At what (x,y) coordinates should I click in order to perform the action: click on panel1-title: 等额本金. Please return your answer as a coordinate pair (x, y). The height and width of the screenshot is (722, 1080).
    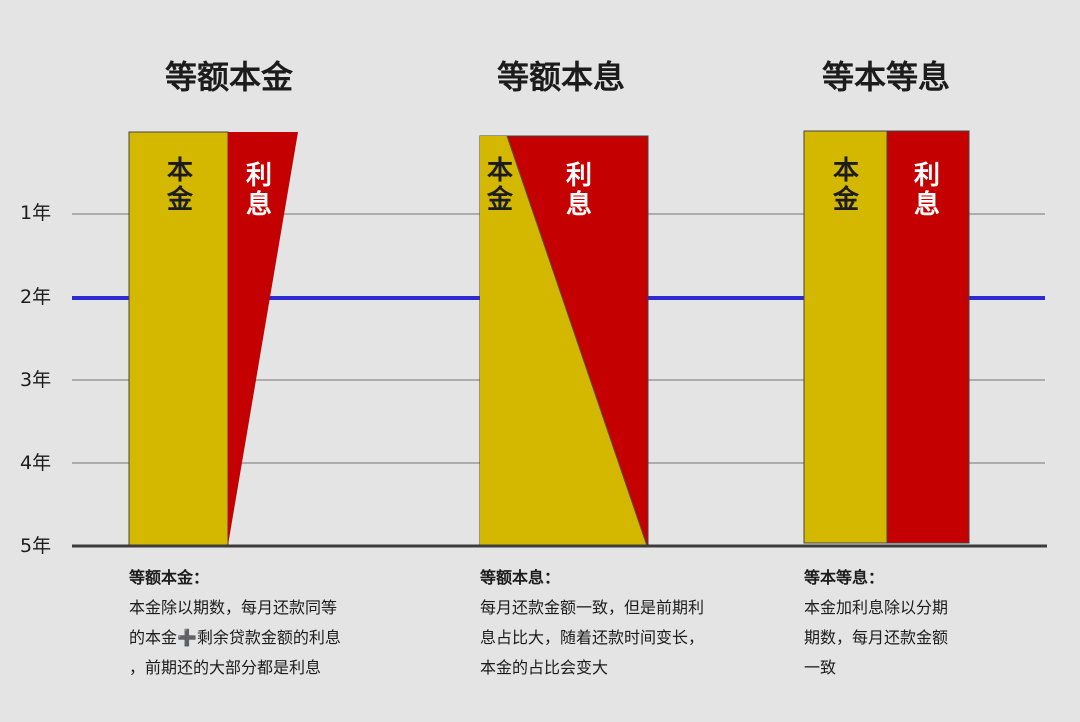
    Looking at the image, I should click on (228, 77).